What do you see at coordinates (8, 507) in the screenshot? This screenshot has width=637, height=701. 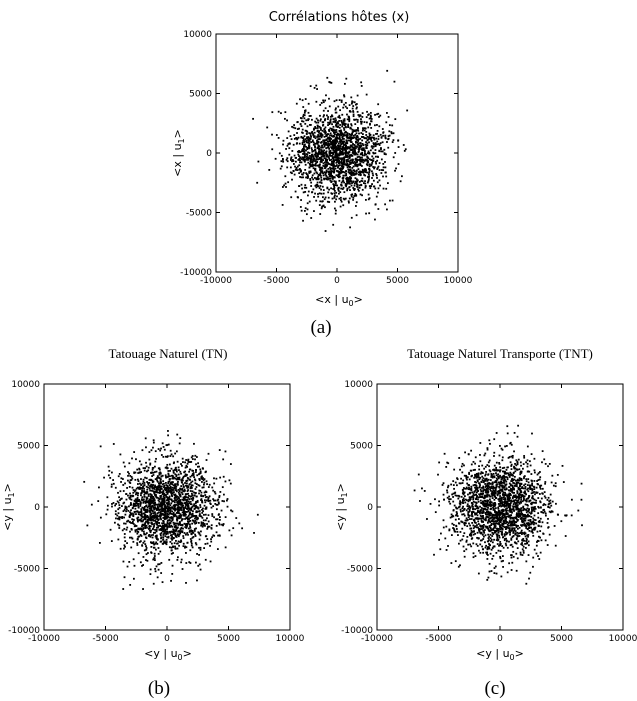 I see `plot-b-ylabel: <y | u1>` at bounding box center [8, 507].